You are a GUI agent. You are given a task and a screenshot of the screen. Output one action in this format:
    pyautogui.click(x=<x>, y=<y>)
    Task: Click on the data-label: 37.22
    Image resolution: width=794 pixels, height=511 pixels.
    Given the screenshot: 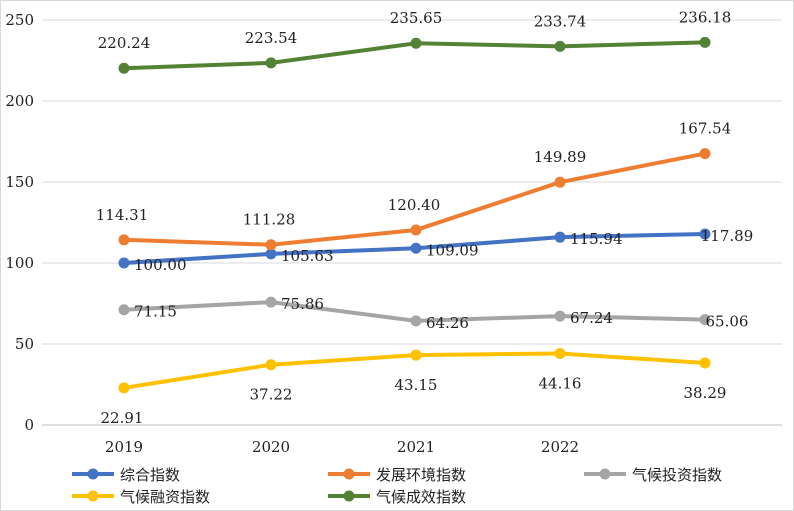 What is the action you would take?
    pyautogui.click(x=271, y=395)
    